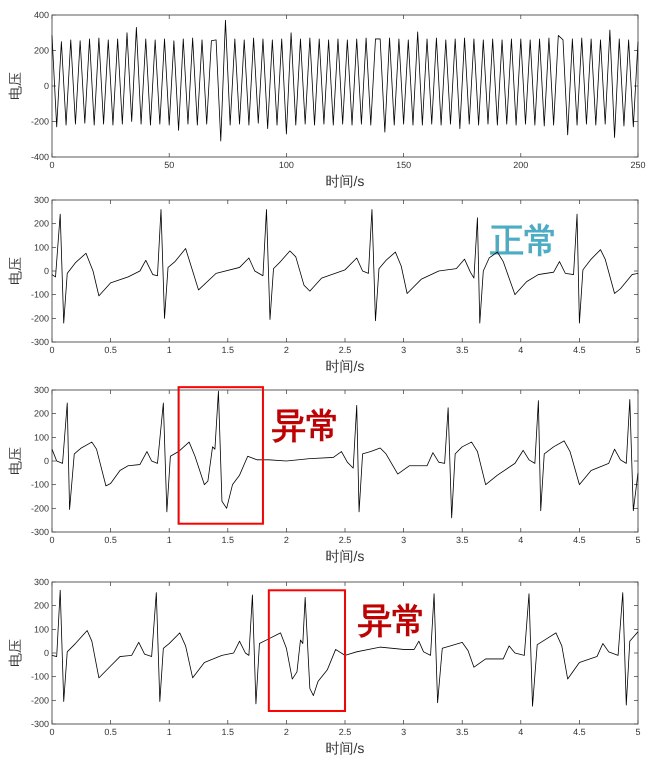 This screenshot has width=653, height=767. I want to click on x-tick-label: 50, so click(169, 165).